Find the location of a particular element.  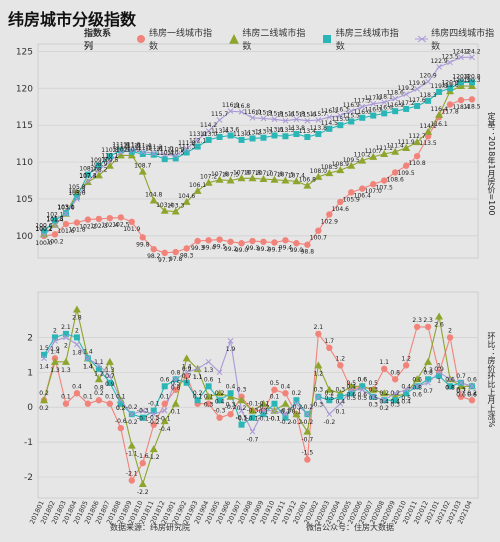

footer-wechat: 微信公众号：住房大数据 is located at coordinates (350, 527).